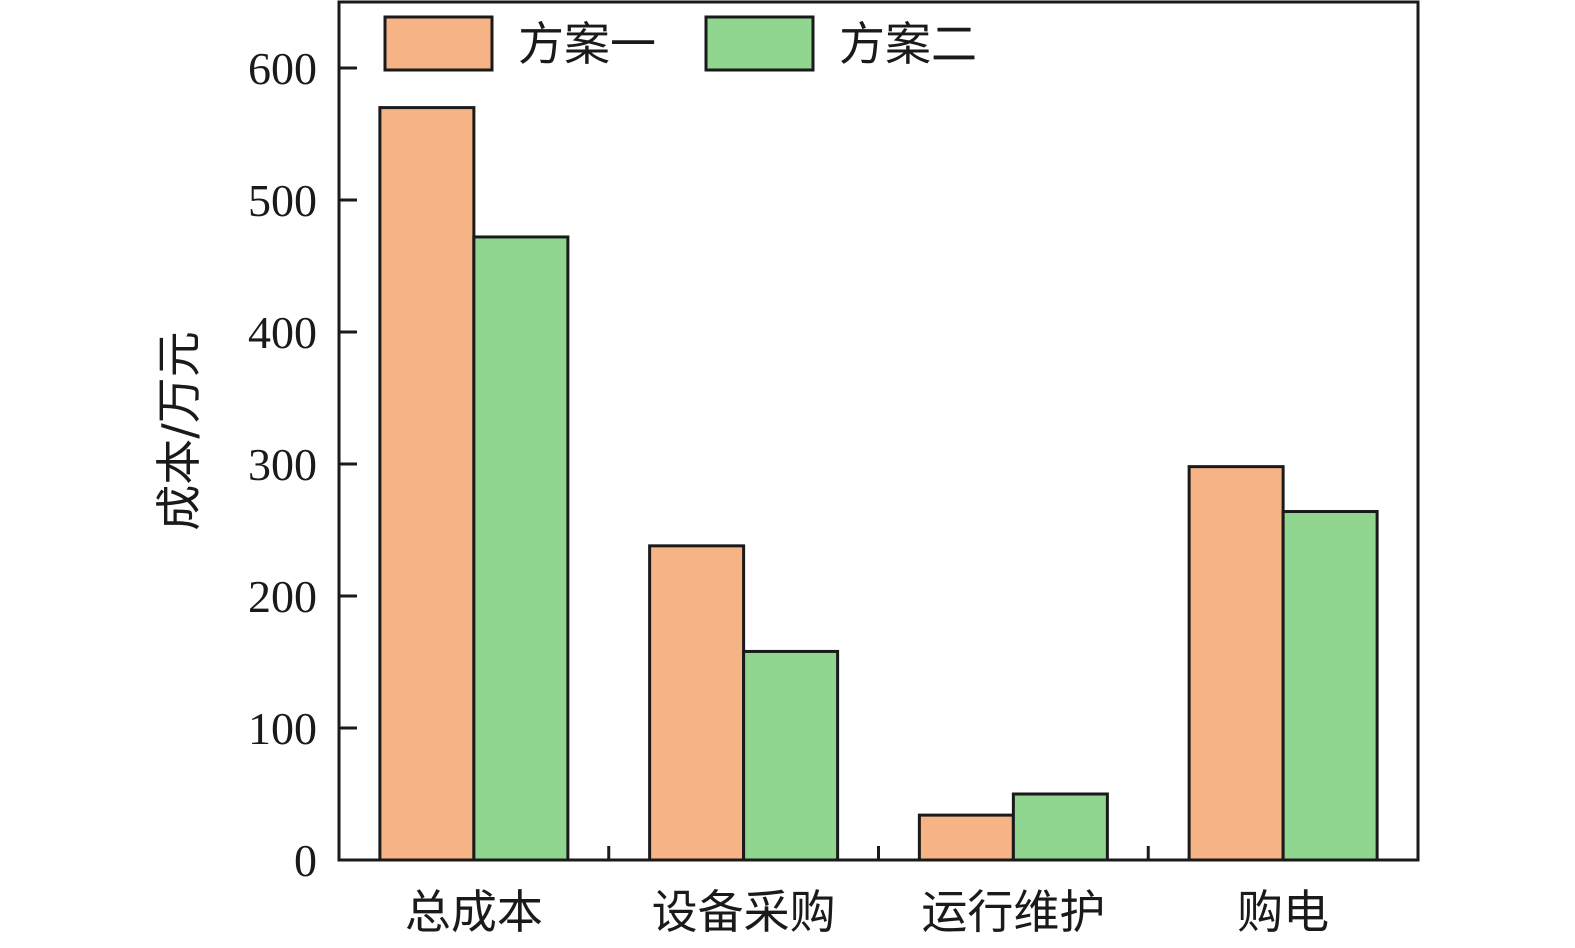 The image size is (1575, 948). Describe the element at coordinates (680, 43) in the screenshot. I see `legend: 方案一 方案二` at that location.